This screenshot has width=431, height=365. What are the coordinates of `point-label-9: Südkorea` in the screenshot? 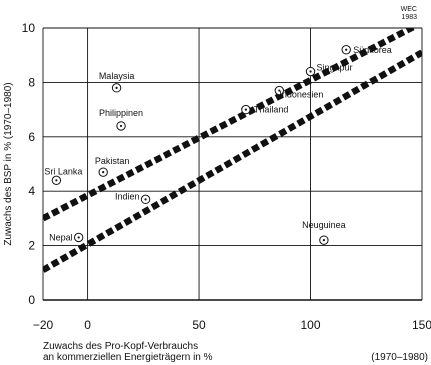 It's located at (372, 50).